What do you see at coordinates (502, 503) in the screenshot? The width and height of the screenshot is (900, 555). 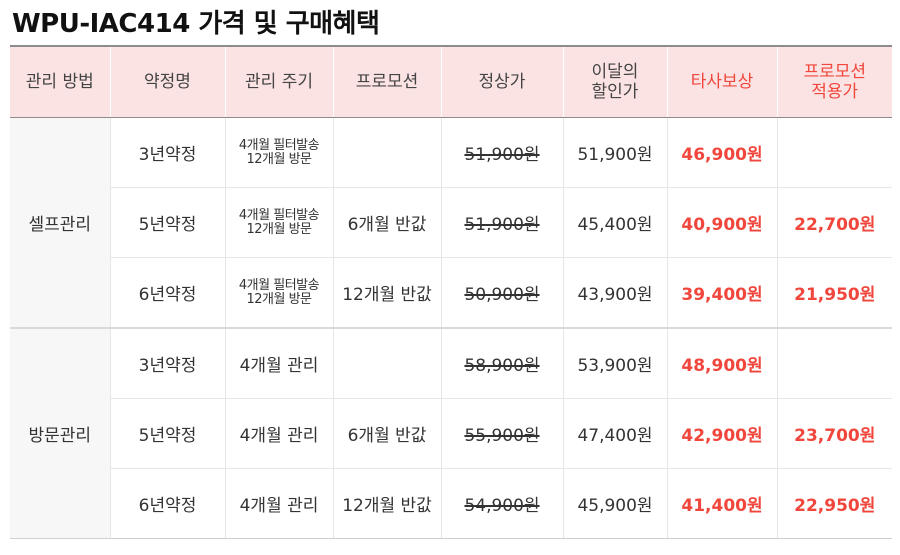 I see `regular-price-cell: 54,900원` at bounding box center [502, 503].